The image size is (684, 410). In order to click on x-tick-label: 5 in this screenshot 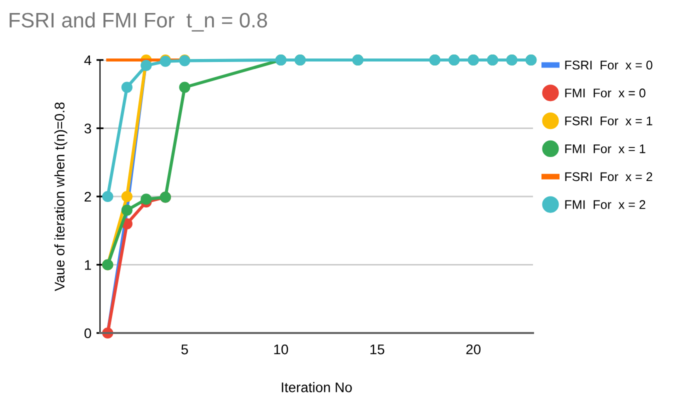, I will do `click(184, 349)`.